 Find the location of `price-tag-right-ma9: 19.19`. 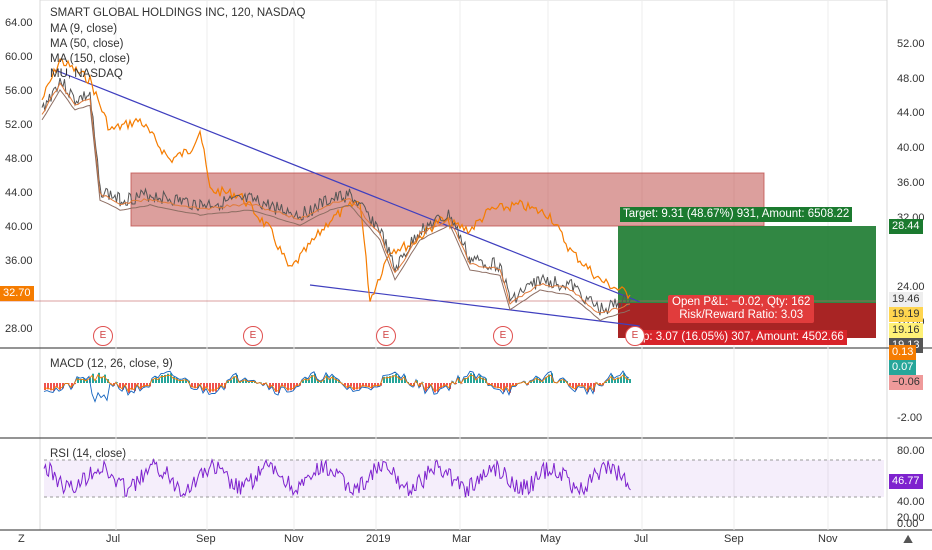

price-tag-right-ma9: 19.19 is located at coordinates (906, 314).